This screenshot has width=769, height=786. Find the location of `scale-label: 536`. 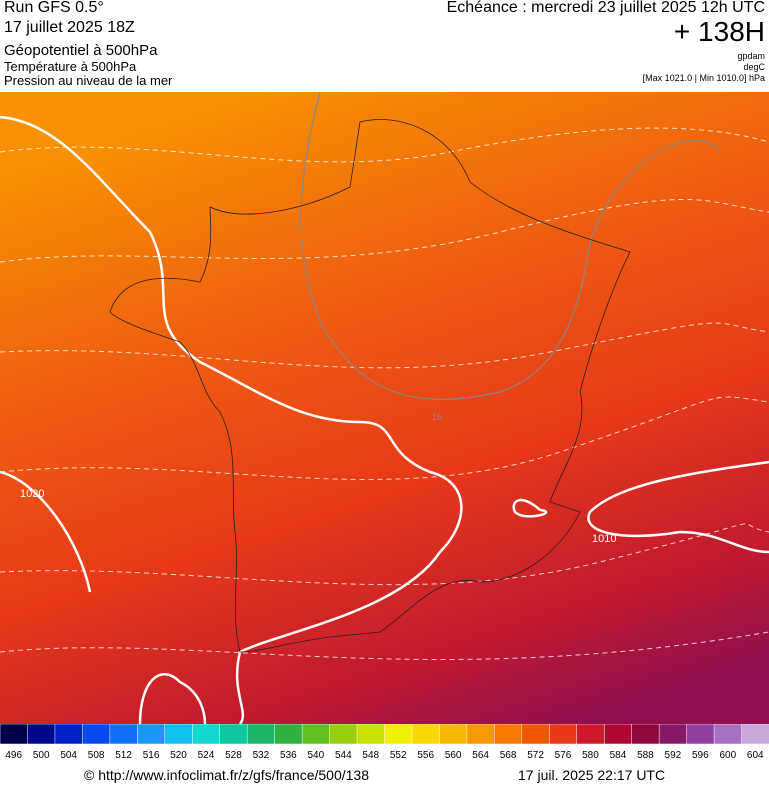

scale-label: 536 is located at coordinates (288, 755).